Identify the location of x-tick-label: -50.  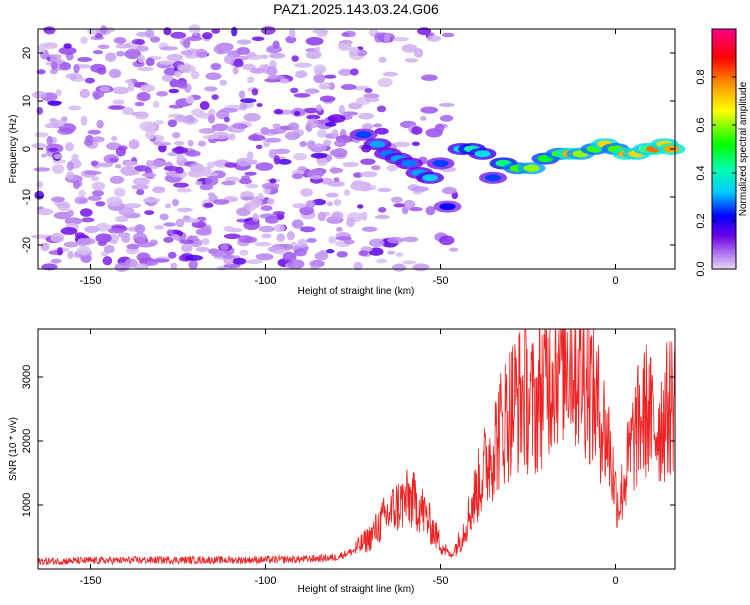
(441, 581).